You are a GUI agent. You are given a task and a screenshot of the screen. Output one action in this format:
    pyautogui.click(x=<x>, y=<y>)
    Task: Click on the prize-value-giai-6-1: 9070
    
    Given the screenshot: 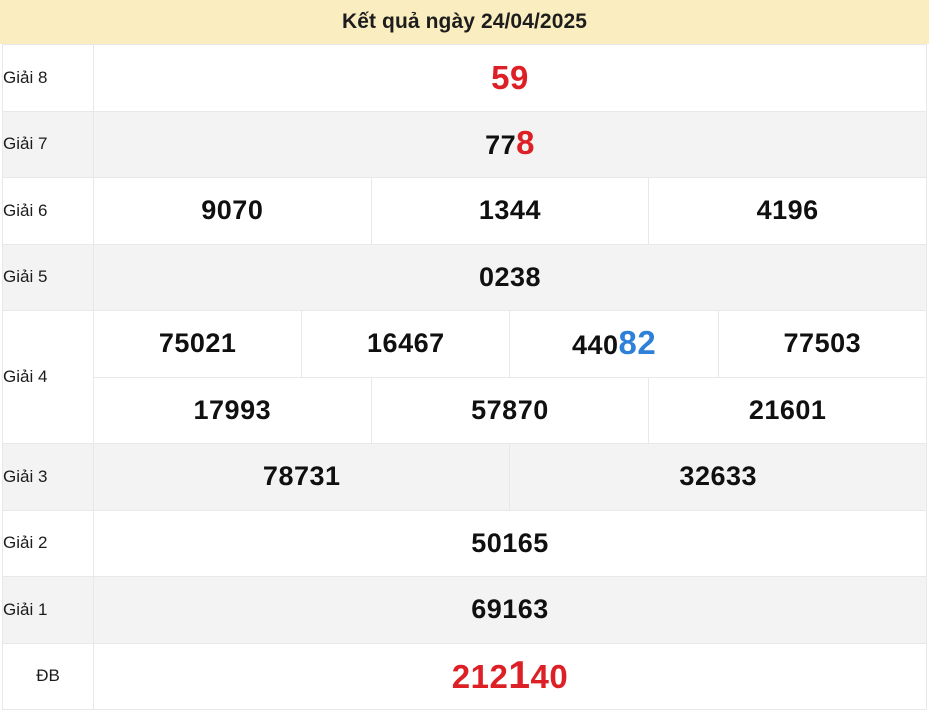 What is the action you would take?
    pyautogui.click(x=232, y=211)
    